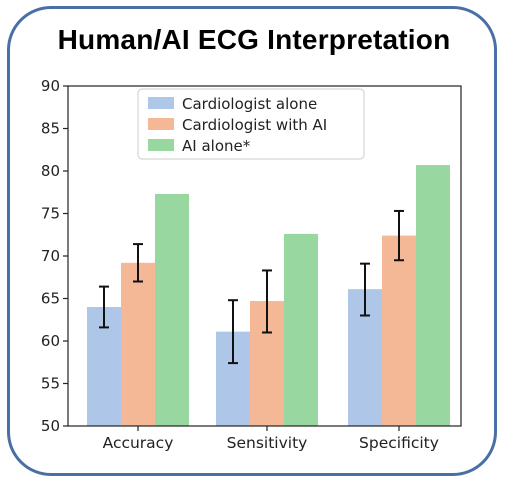 The image size is (508, 486). What do you see at coordinates (138, 443) in the screenshot?
I see `x-tick-label-accuracy: Accuracy` at bounding box center [138, 443].